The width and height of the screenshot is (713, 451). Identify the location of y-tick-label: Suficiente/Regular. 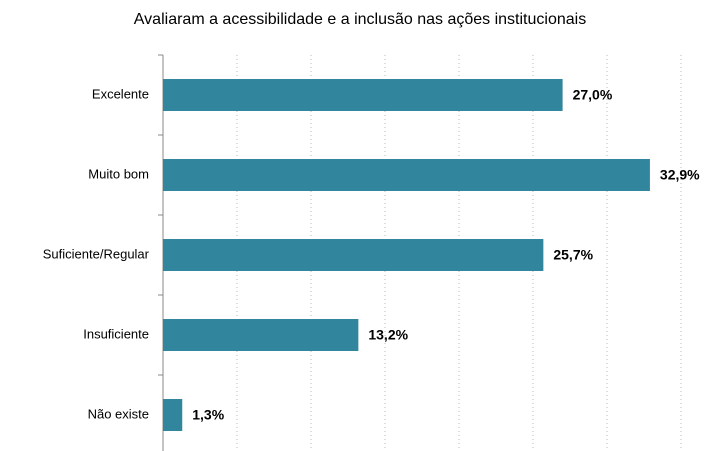
(96, 253).